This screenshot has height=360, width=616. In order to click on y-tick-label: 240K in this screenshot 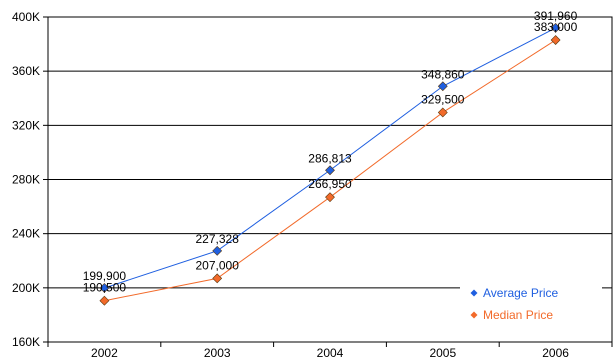, I will do `click(26, 234)`.